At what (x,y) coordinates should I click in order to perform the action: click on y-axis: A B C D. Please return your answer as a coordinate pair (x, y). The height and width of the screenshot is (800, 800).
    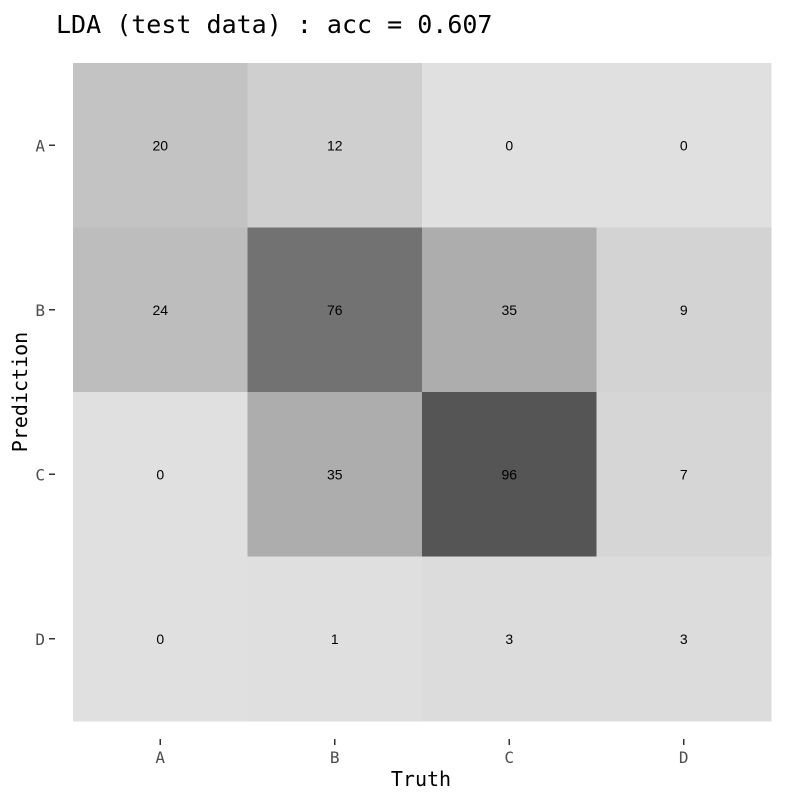
    Looking at the image, I should click on (45, 392).